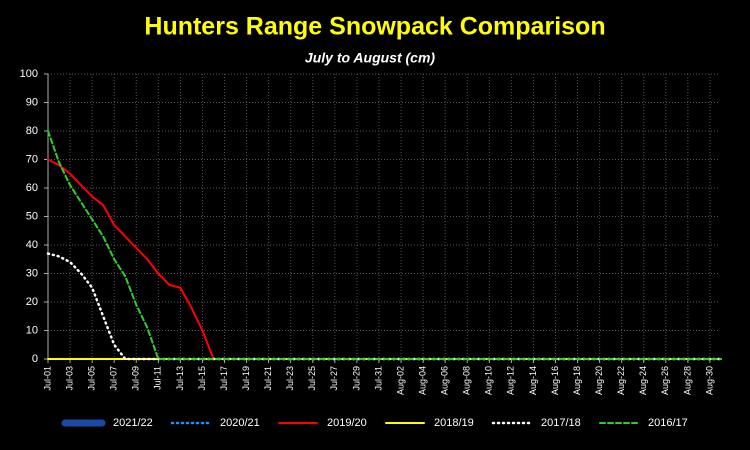 This screenshot has width=750, height=450. I want to click on legend-label: 2020/21, so click(240, 423).